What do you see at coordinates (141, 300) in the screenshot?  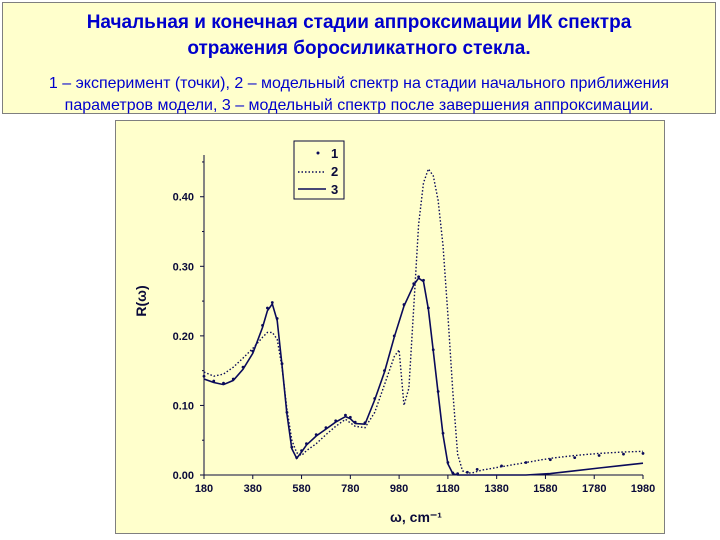 I see `y-axis-label: R(ω)` at bounding box center [141, 300].